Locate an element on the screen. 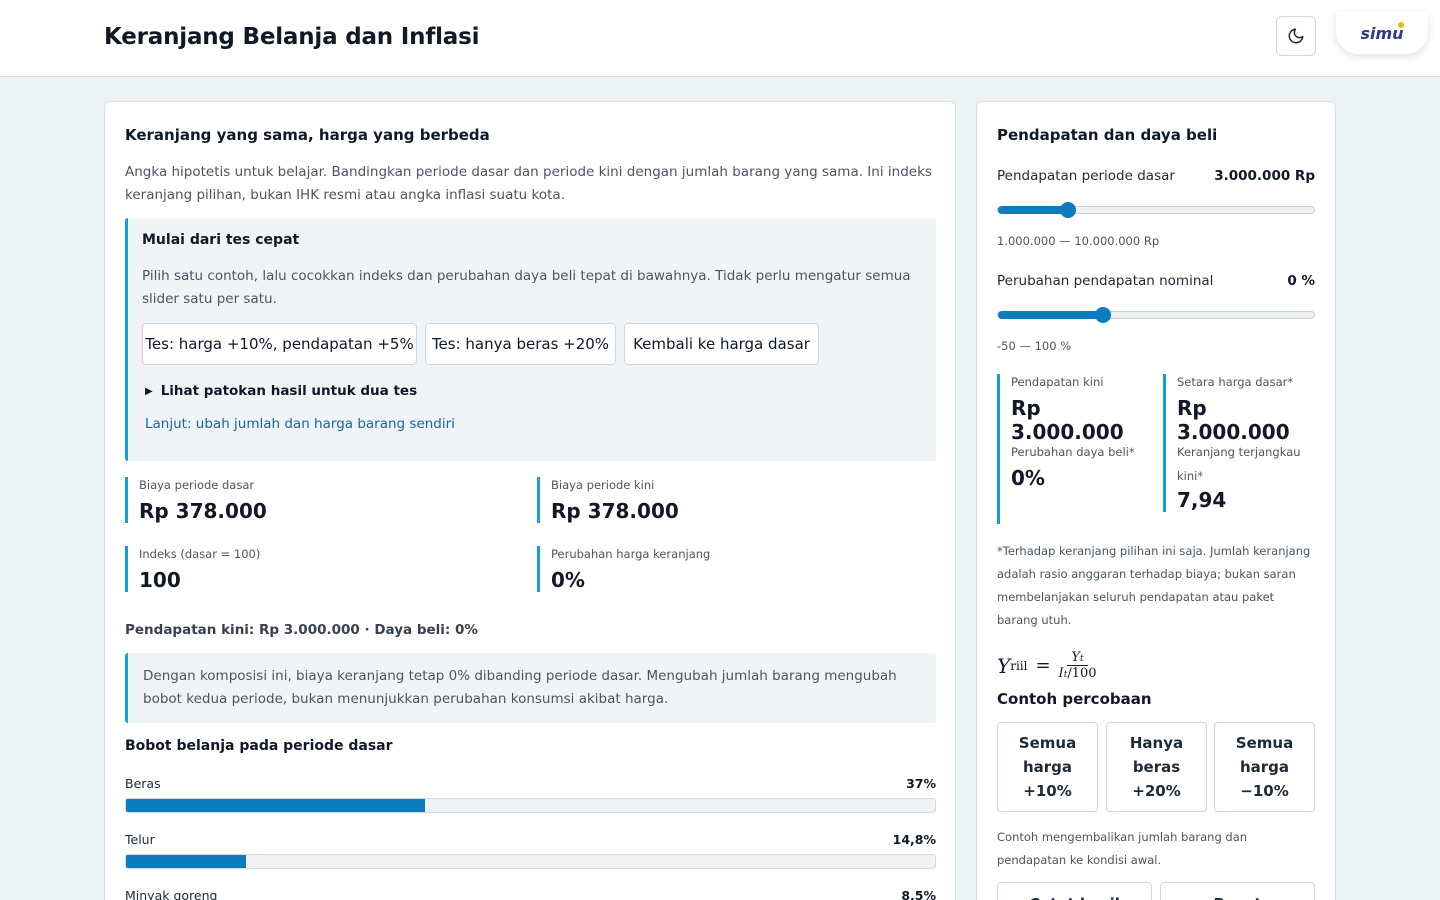 The height and width of the screenshot is (900, 1440). stat-value: 100 is located at coordinates (160, 580).